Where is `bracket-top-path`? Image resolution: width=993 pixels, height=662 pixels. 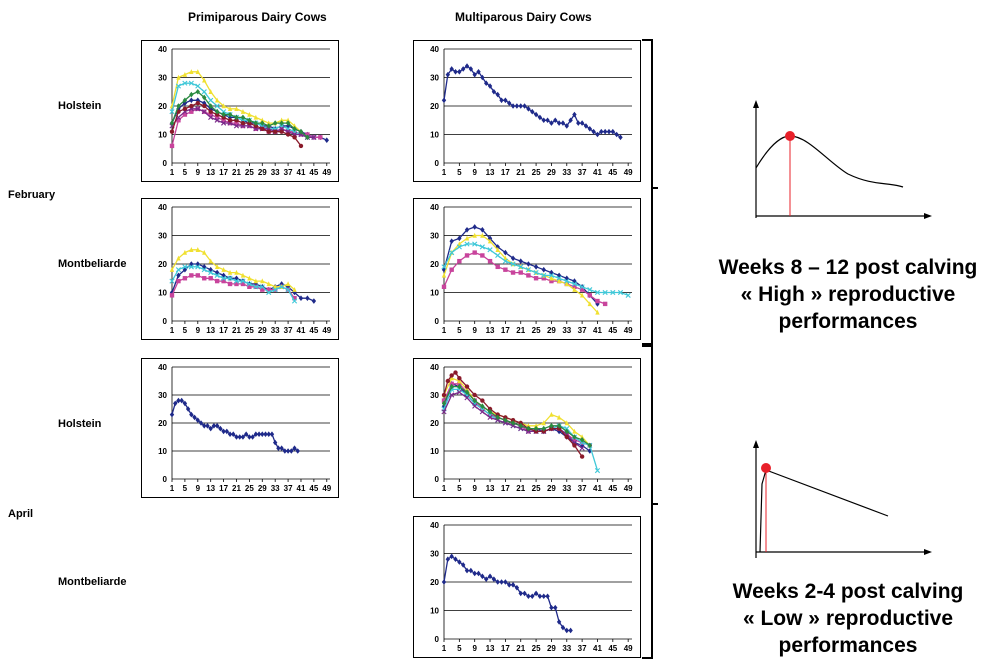 bracket-top-path is located at coordinates (650, 192).